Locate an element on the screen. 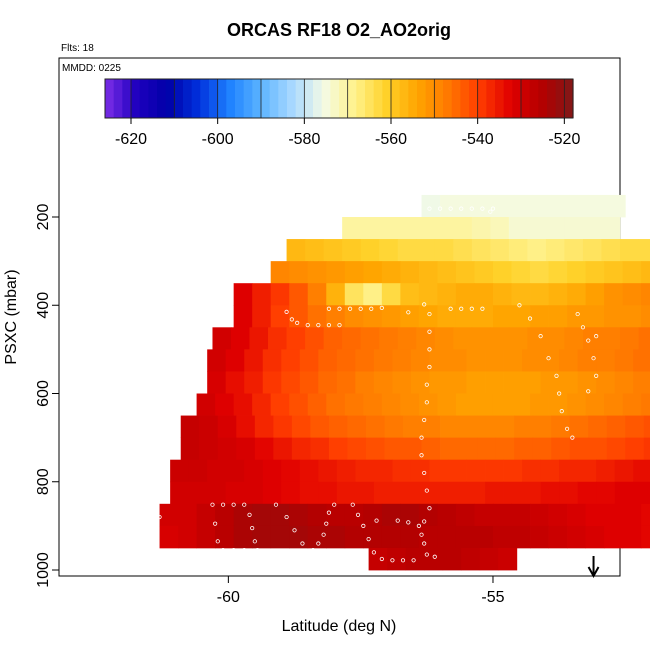 The width and height of the screenshot is (650, 650). x-axis: -60 -55 is located at coordinates (361, 591).